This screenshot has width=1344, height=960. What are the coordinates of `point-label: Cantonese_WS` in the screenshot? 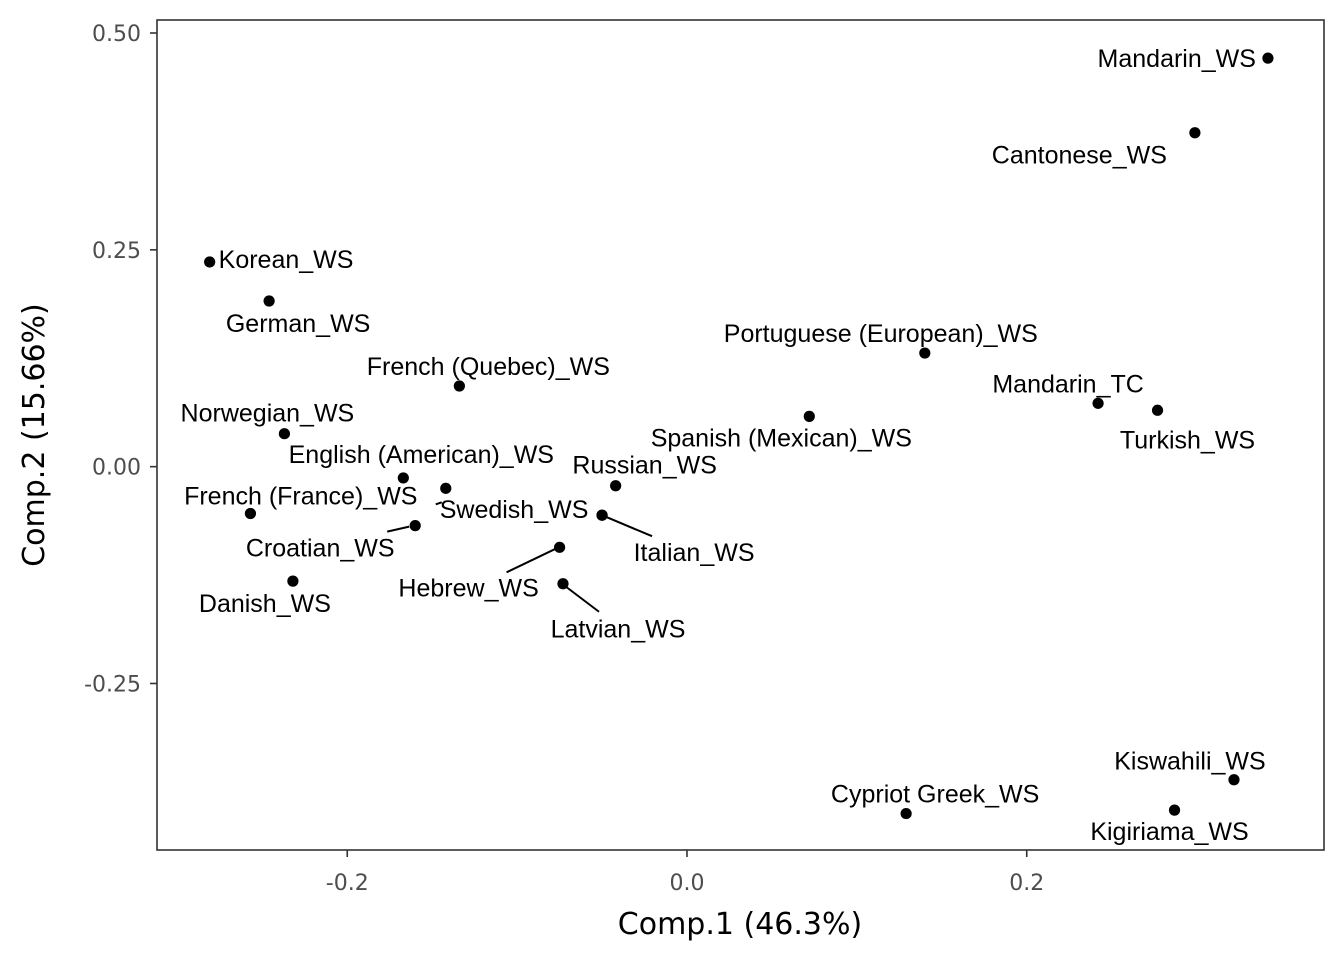 It's located at (1079, 156).